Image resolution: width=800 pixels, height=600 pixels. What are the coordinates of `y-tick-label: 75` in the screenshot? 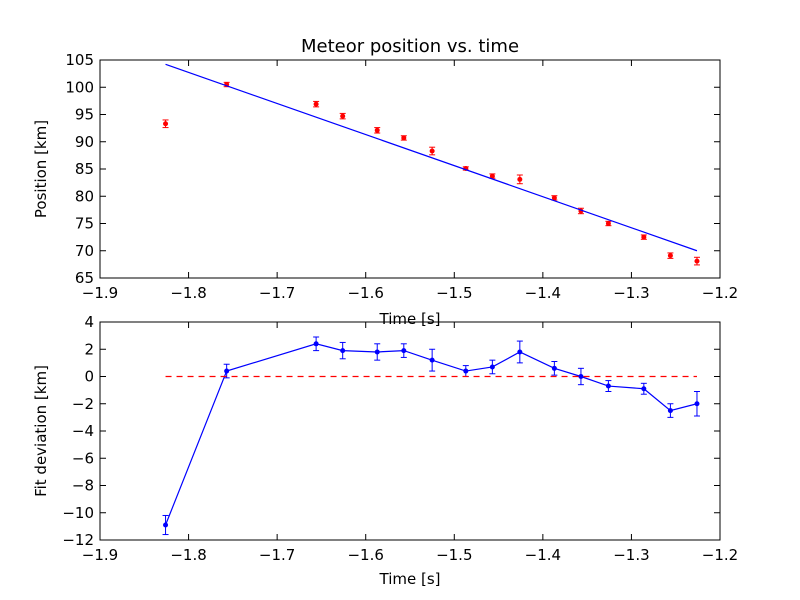 It's located at (84, 224).